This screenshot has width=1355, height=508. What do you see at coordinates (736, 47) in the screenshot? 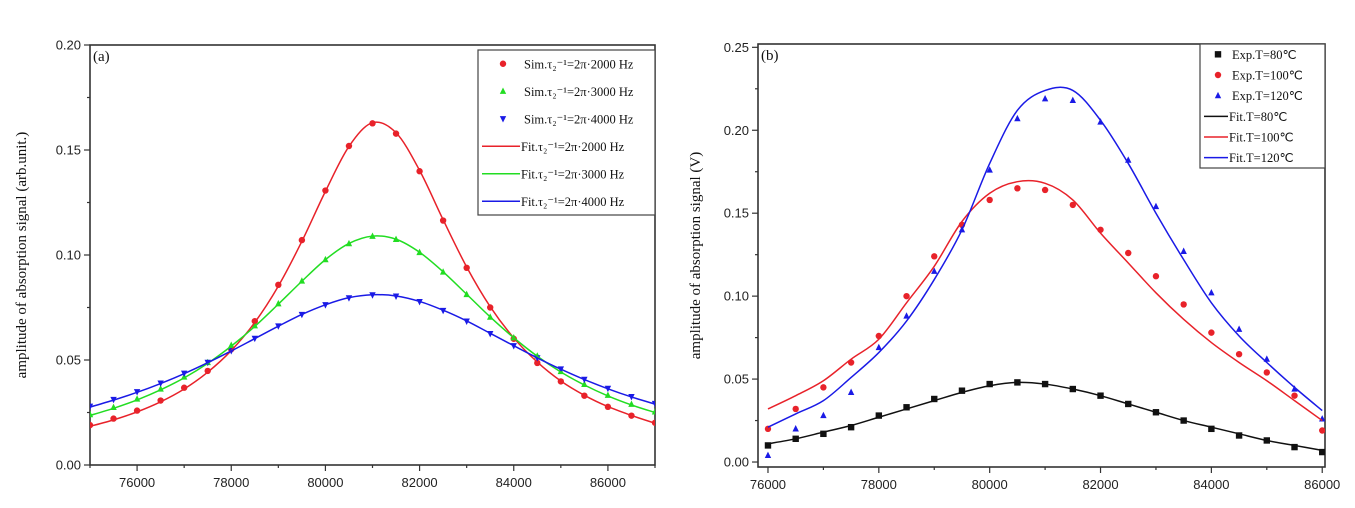
I see `y-tick-label: 0.25` at bounding box center [736, 47].